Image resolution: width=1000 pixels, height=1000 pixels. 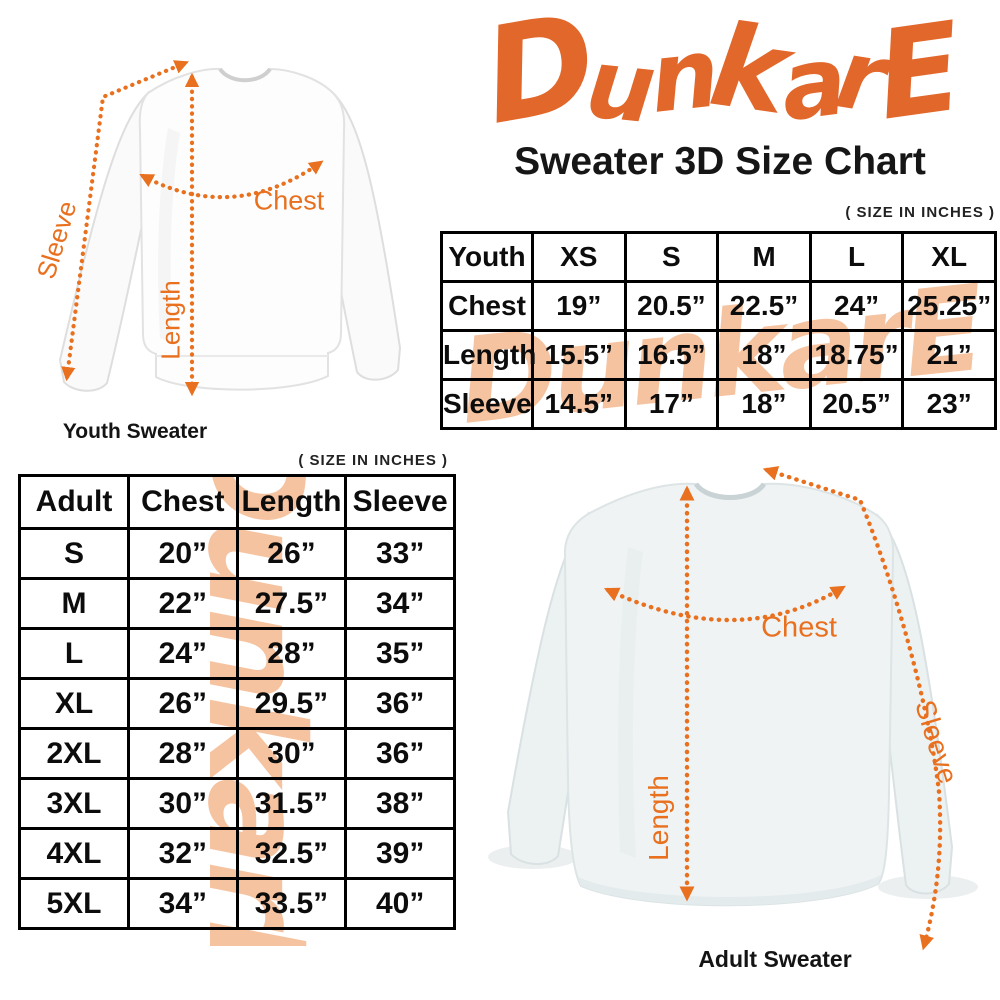 What do you see at coordinates (764, 257) in the screenshot?
I see `column-header: M` at bounding box center [764, 257].